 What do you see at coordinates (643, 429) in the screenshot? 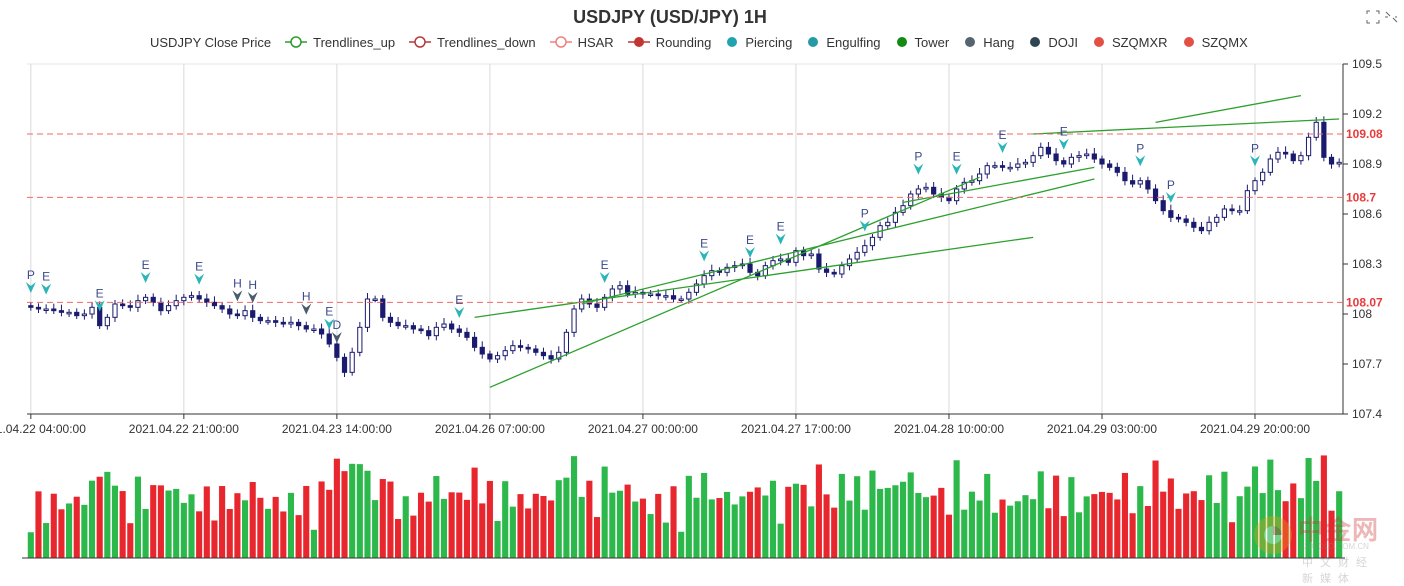
I see `x-tick-label: 2021.04.27 00:00:00` at bounding box center [643, 429].